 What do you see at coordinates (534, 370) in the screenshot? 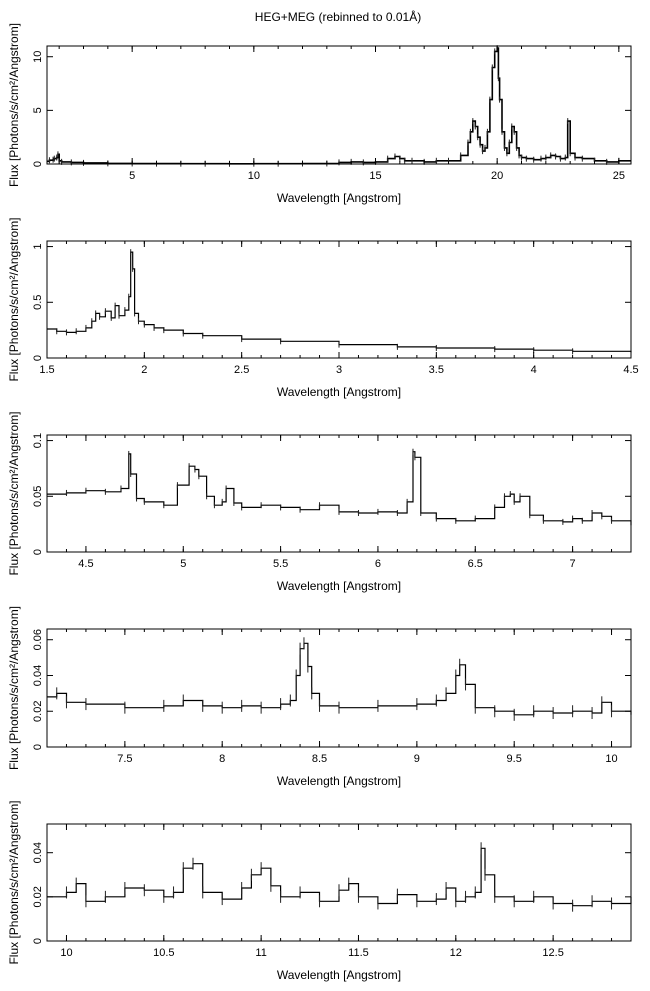
I see `x-tick-label: 4` at bounding box center [534, 370].